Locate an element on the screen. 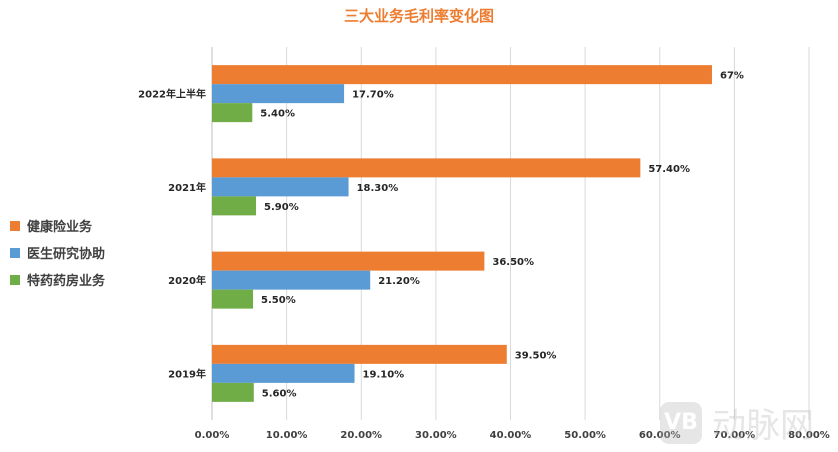  legend-item: 健康险业务 is located at coordinates (57, 225).